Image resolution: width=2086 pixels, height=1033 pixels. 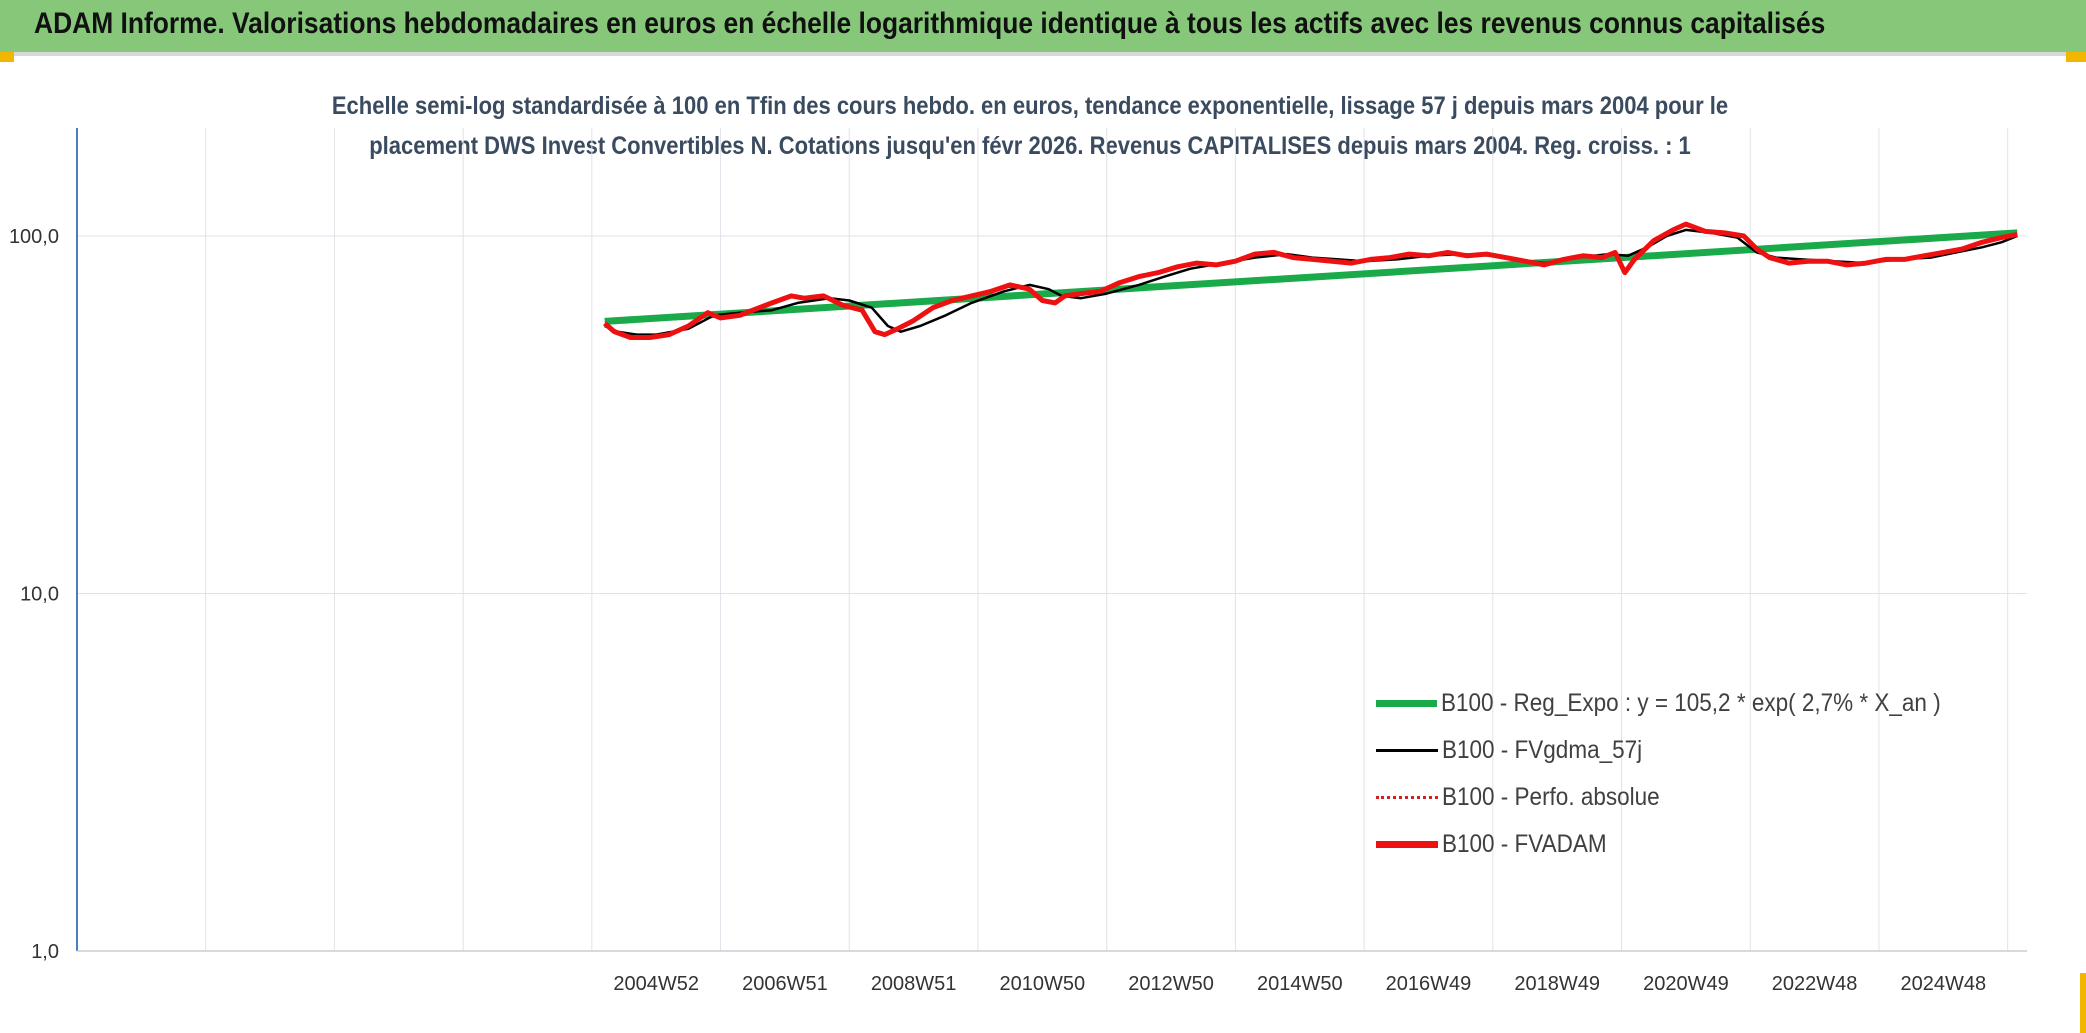 I want to click on y-tick-label: 10,0, so click(x=39, y=595).